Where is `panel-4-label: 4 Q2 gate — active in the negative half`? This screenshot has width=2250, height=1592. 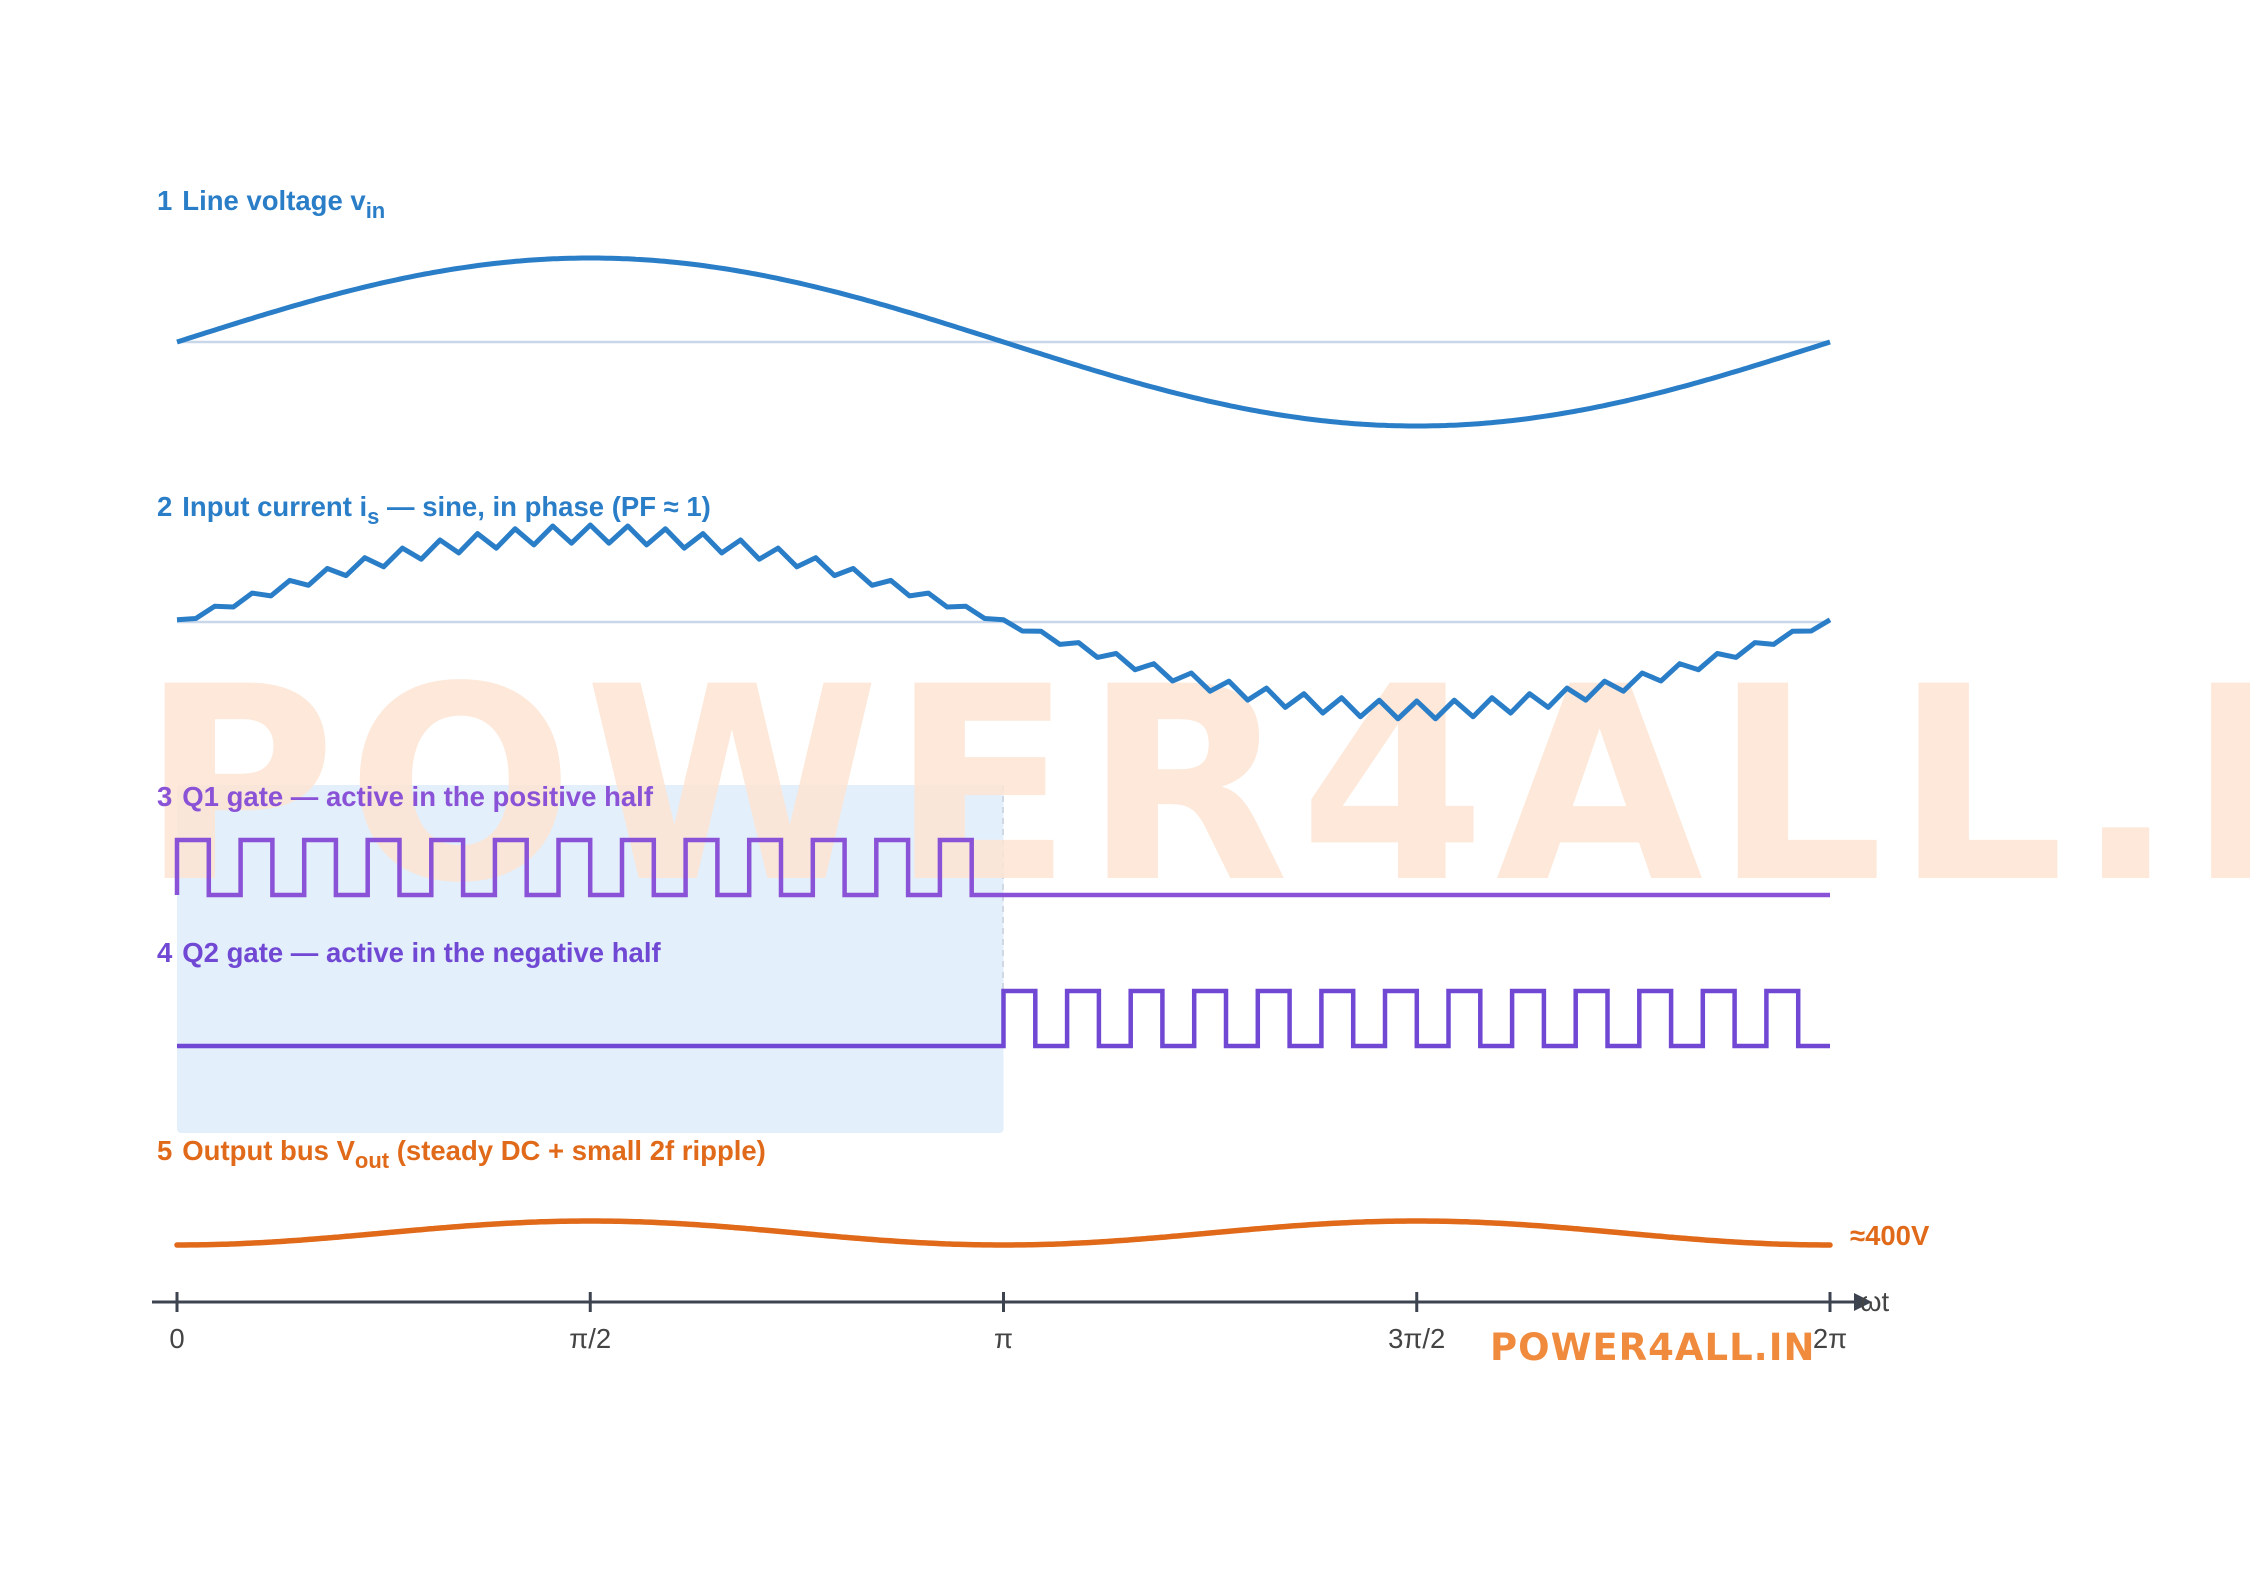 panel-4-label: 4 Q2 gate — active in the negative half is located at coordinates (409, 952).